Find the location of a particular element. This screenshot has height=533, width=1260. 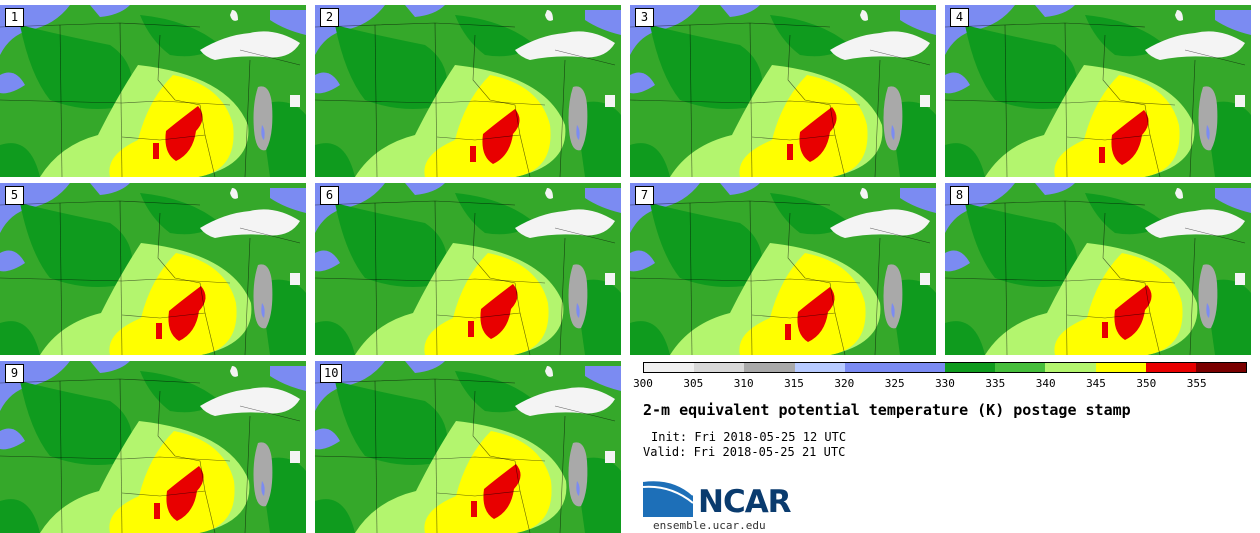

panel-number-label: 2 is located at coordinates (329, 17).